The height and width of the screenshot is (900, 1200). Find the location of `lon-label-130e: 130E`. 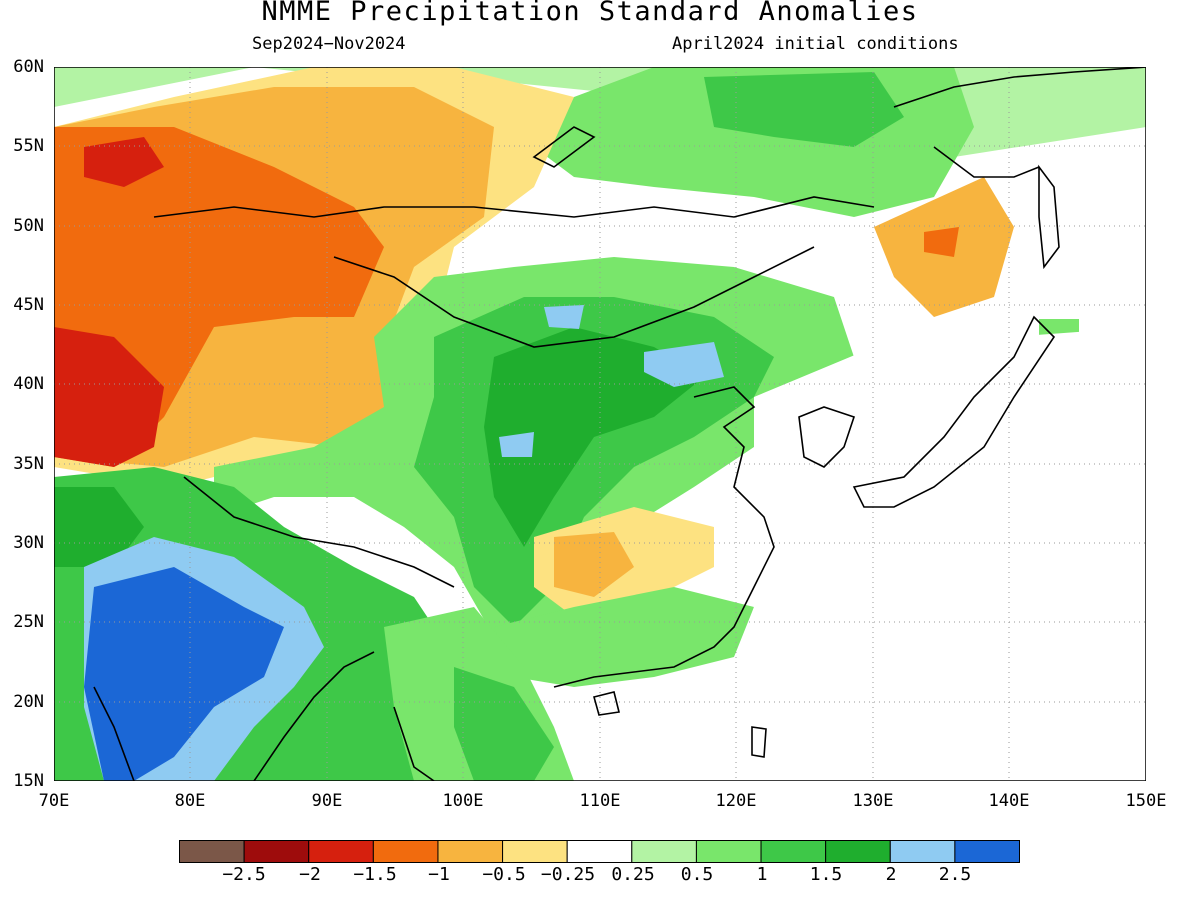

lon-label-130e: 130E is located at coordinates (873, 801).